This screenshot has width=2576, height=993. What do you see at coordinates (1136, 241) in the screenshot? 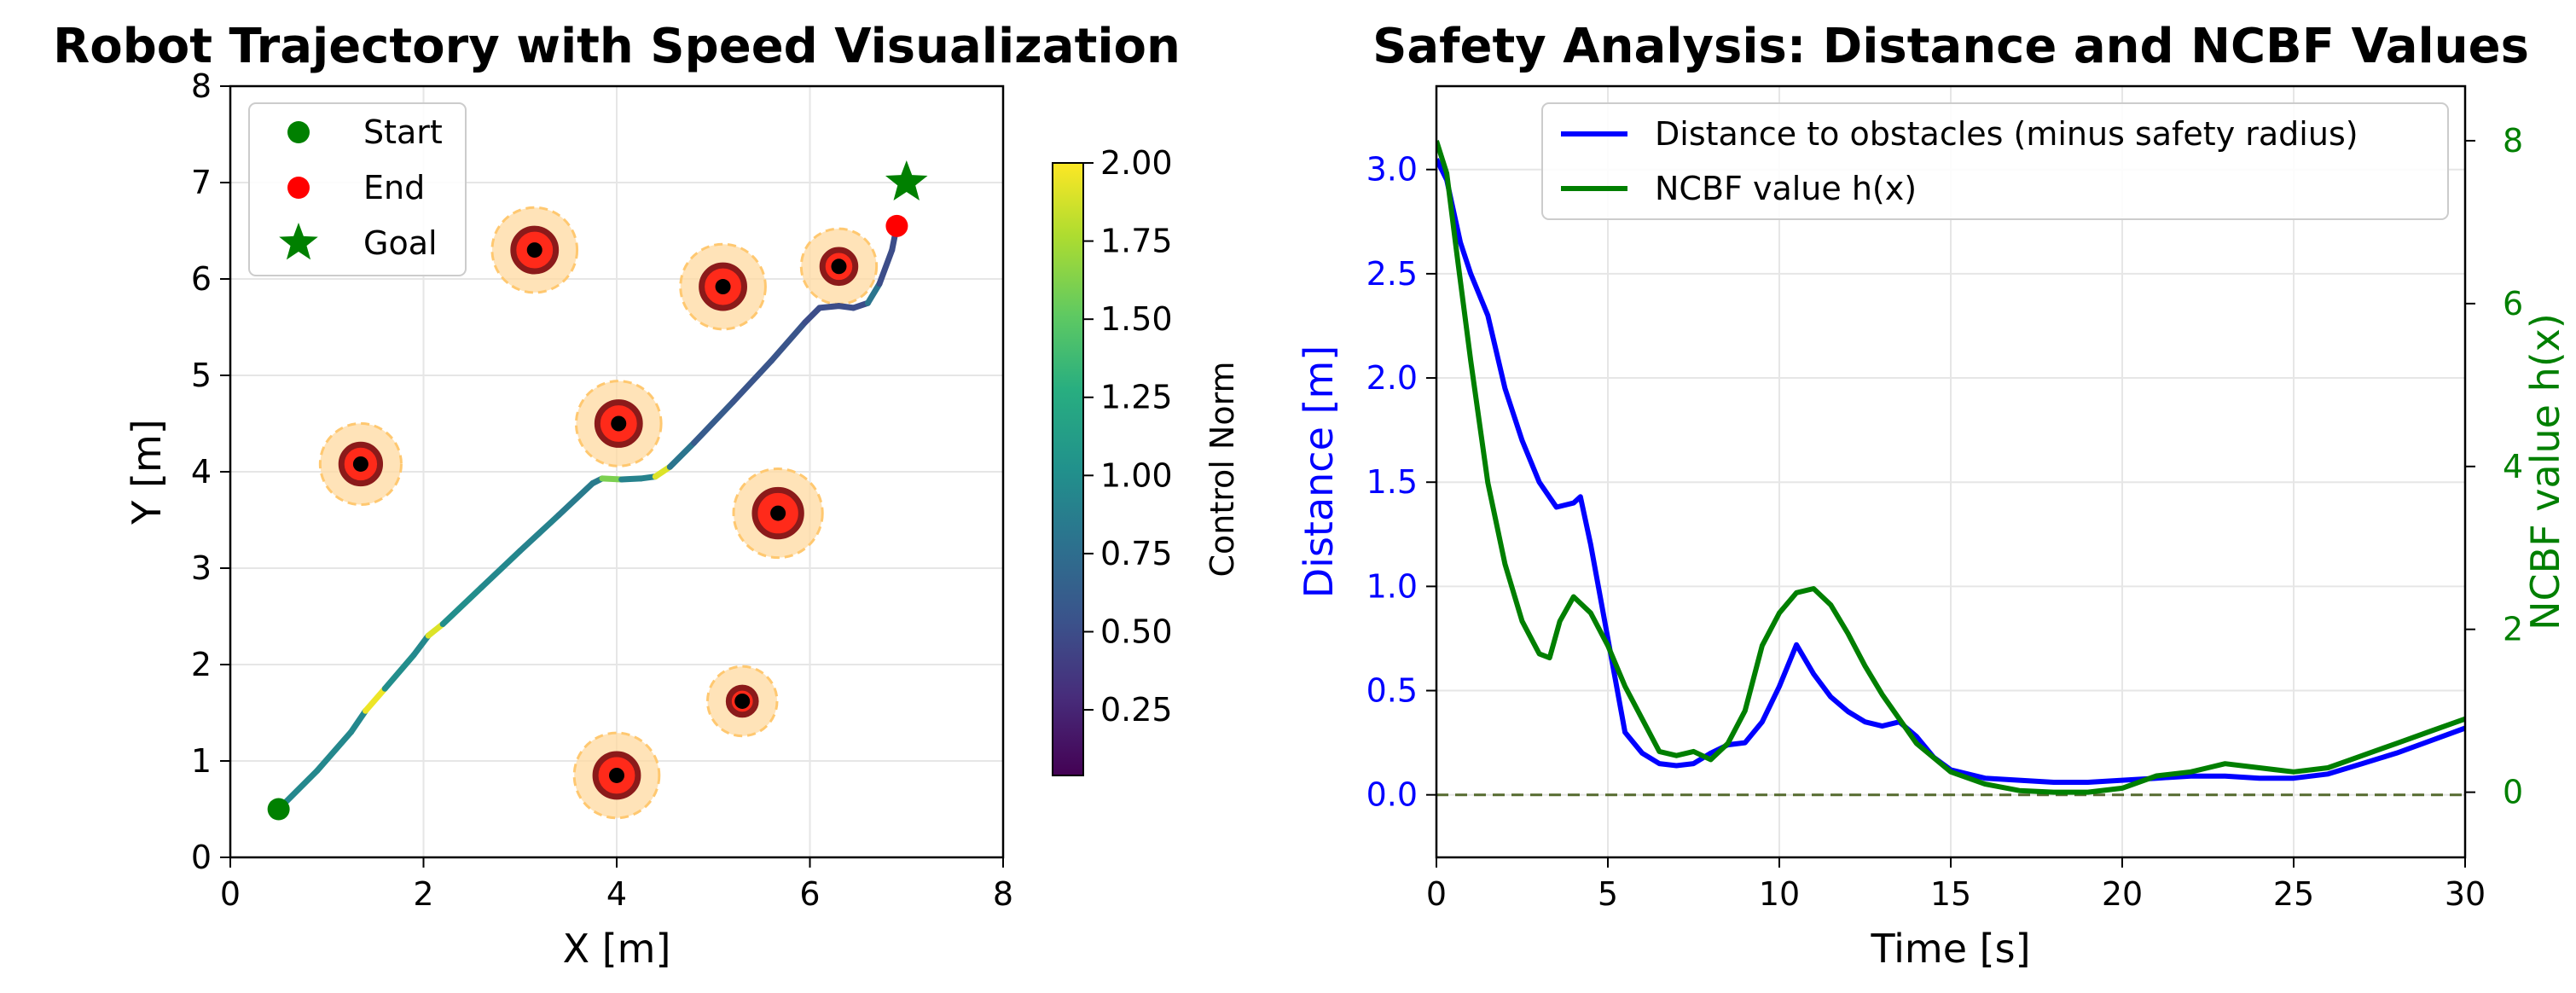
I see `colorbar-tick-label: 1.75` at bounding box center [1136, 241].